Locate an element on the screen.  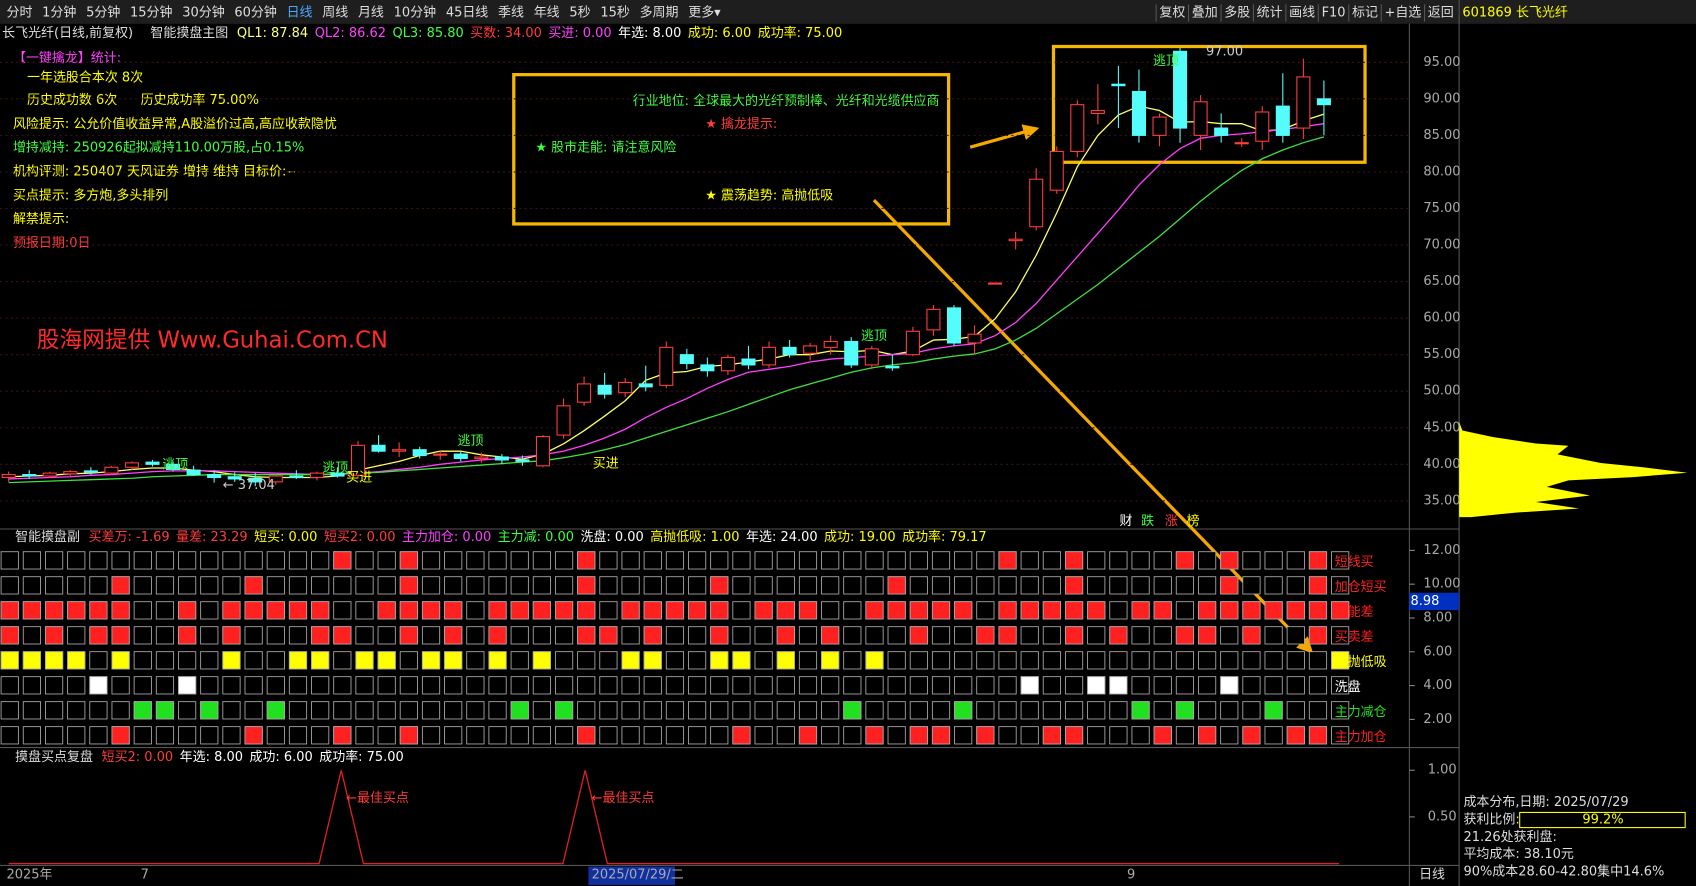
tool-button: 画线 is located at coordinates (1302, 12).